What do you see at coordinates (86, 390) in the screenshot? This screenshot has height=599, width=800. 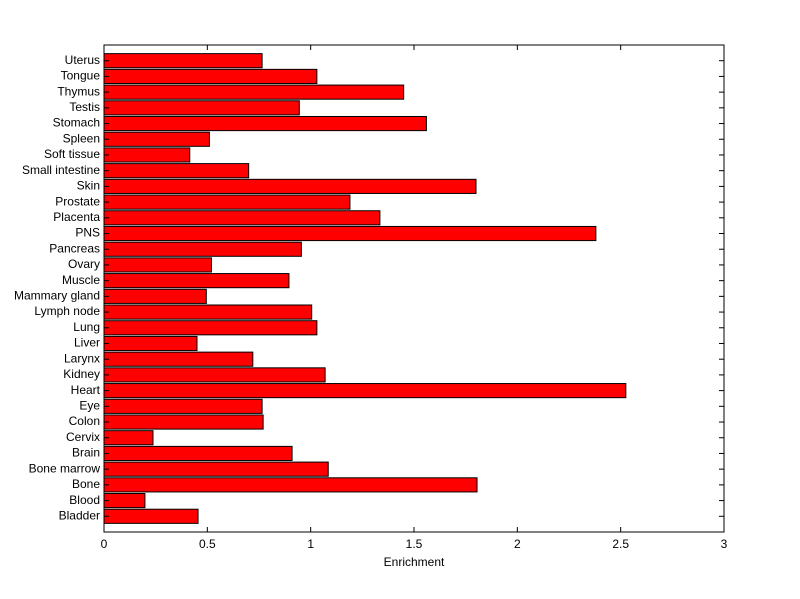 I see `y-tick-label: Heart` at bounding box center [86, 390].